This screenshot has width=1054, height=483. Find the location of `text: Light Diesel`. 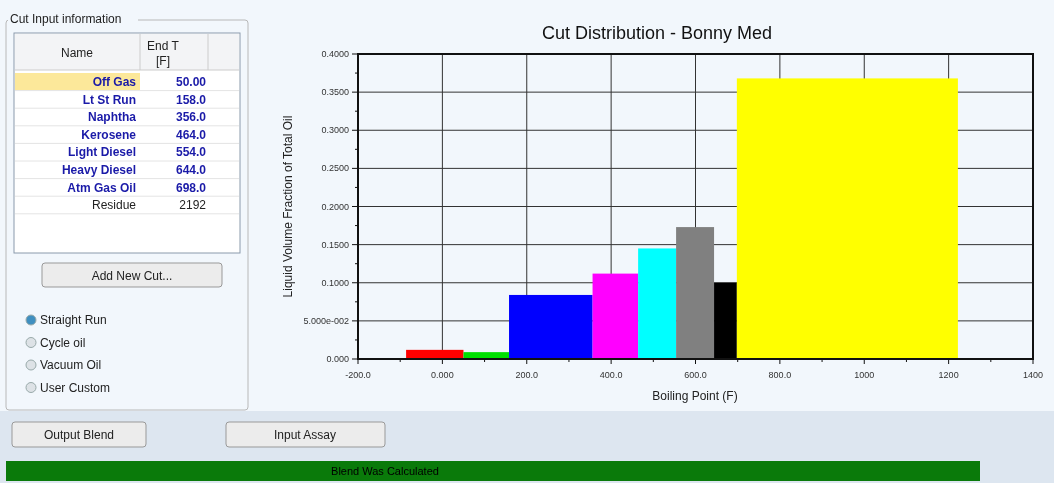

text: Light Diesel is located at coordinates (101, 152).